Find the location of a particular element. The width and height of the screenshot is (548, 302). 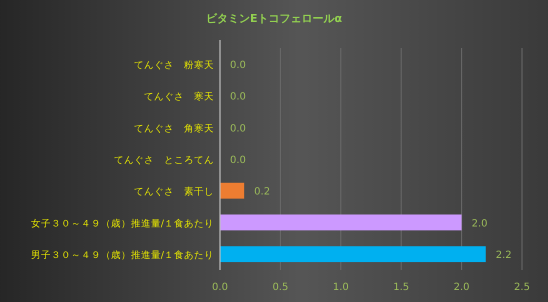

y-tick-label: てんぐさ ところてん is located at coordinates (164, 160).